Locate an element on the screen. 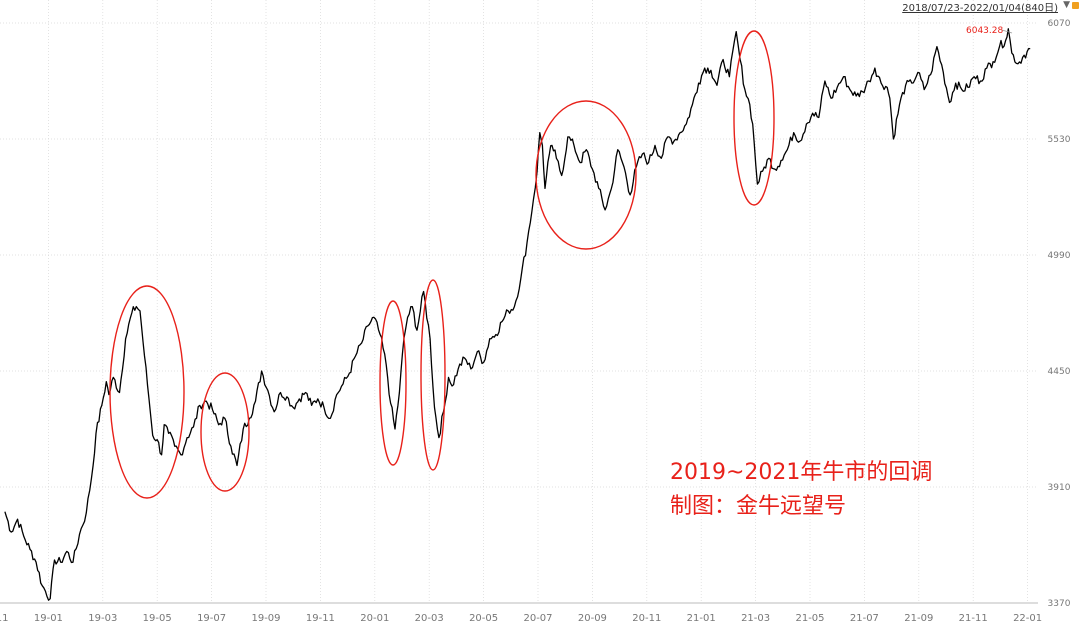 This screenshot has width=1080, height=627. x-tick-label: 20-05 is located at coordinates (483, 618).